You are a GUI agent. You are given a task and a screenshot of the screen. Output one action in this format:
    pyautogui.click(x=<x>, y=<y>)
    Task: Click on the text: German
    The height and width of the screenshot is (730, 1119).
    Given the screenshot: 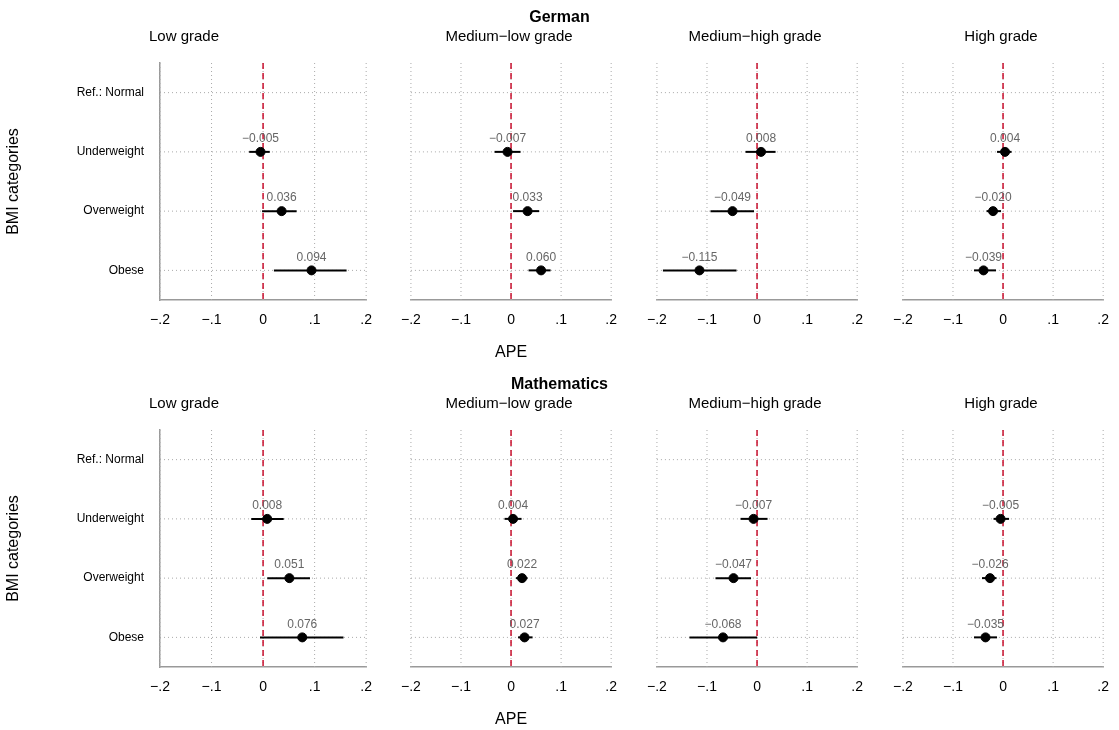 What is the action you would take?
    pyautogui.click(x=559, y=17)
    